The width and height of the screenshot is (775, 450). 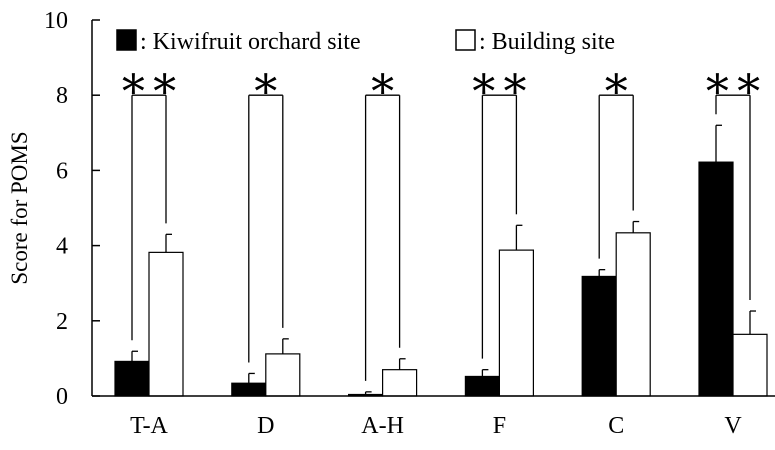 What do you see at coordinates (62, 397) in the screenshot?
I see `y-tick-label: 0` at bounding box center [62, 397].